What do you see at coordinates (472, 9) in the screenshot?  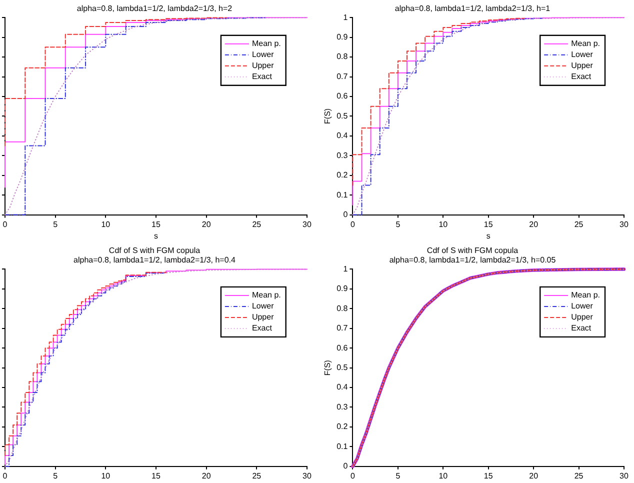 I see `chart-title: alpha=0.8, lambda1=1/2, lambda2=1/3, h=1` at bounding box center [472, 9].